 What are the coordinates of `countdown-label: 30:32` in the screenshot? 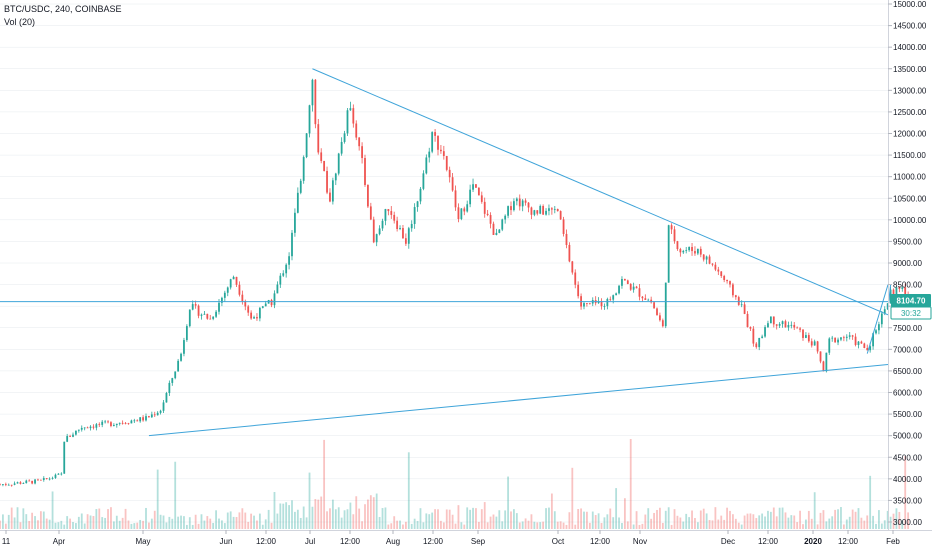 It's located at (911, 313).